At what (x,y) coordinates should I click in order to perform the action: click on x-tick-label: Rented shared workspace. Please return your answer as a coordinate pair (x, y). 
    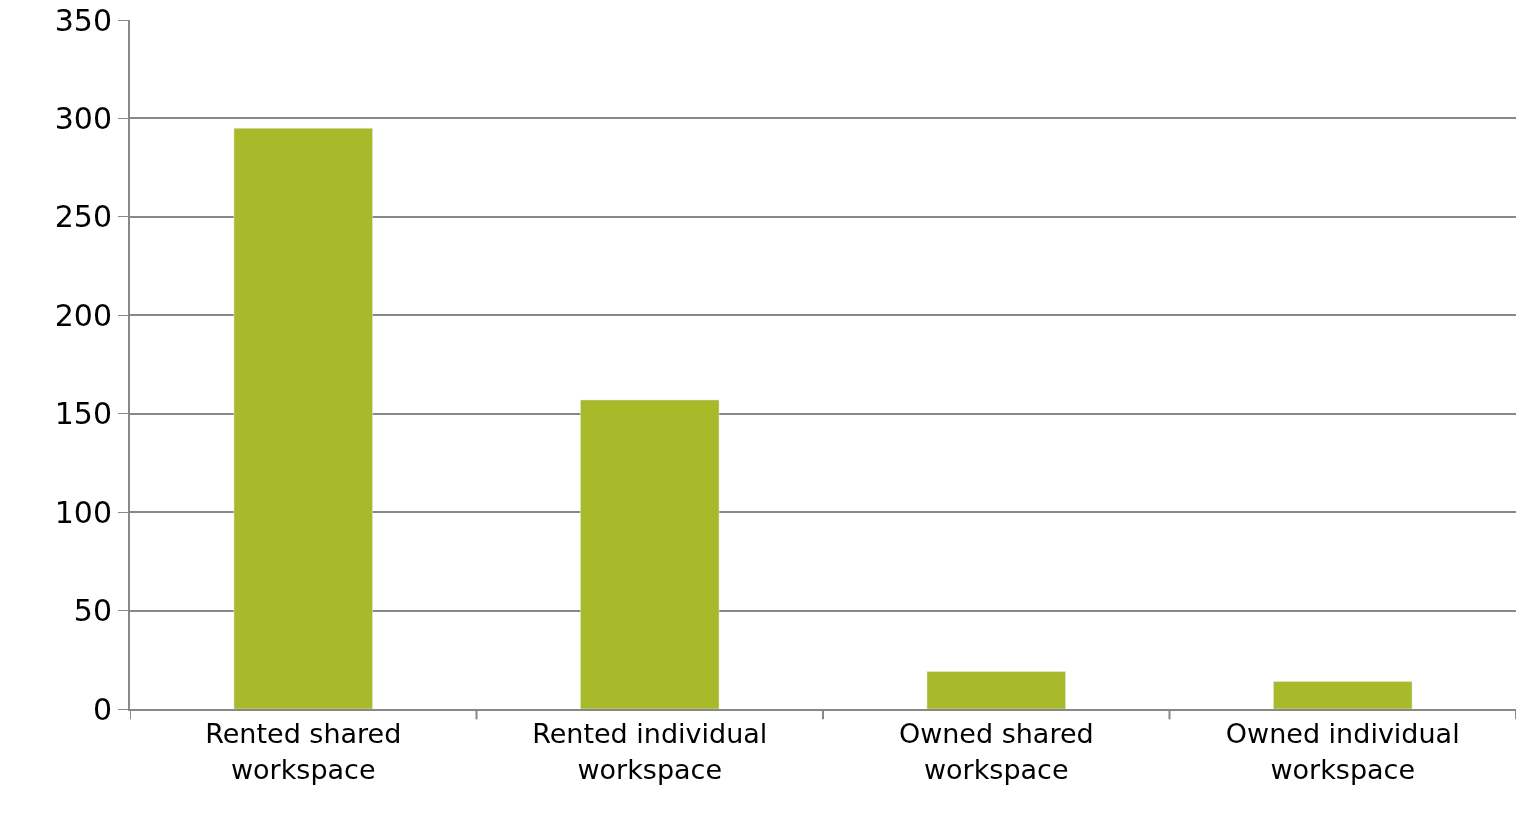
    Looking at the image, I should click on (303, 751).